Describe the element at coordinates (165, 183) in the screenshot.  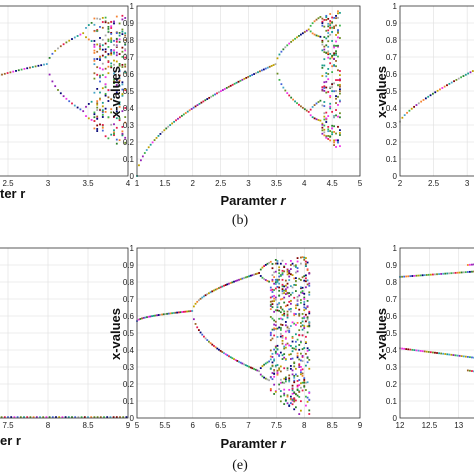
I see `x-tick-label: 1.5` at that location.